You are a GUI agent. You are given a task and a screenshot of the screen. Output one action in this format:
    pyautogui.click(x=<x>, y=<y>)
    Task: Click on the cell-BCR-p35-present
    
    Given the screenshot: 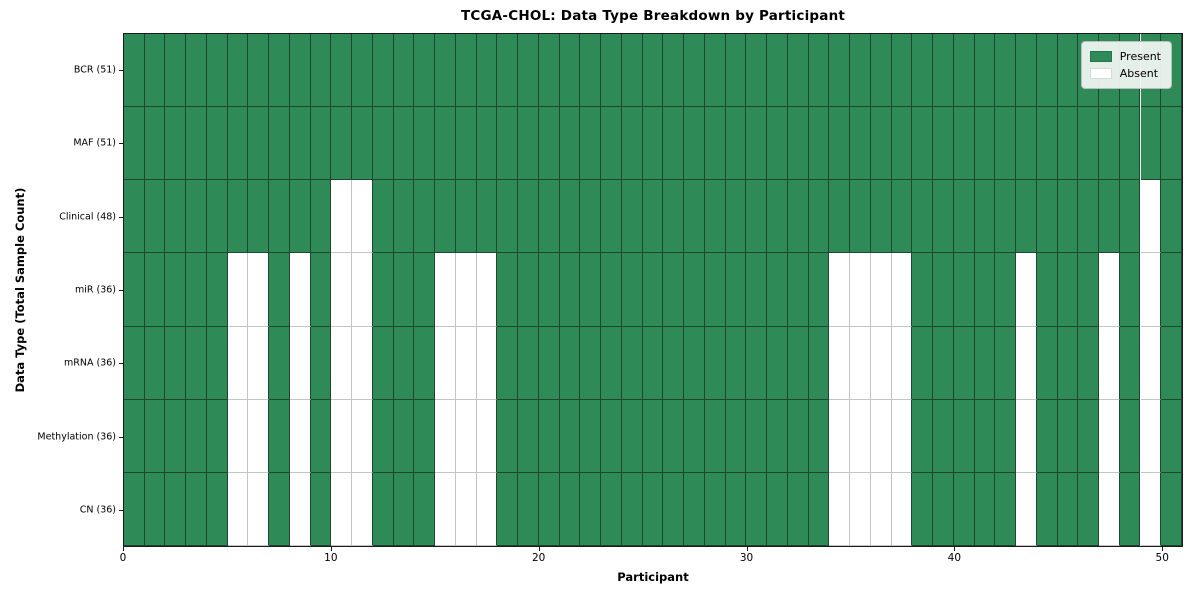 What is the action you would take?
    pyautogui.click(x=860, y=71)
    